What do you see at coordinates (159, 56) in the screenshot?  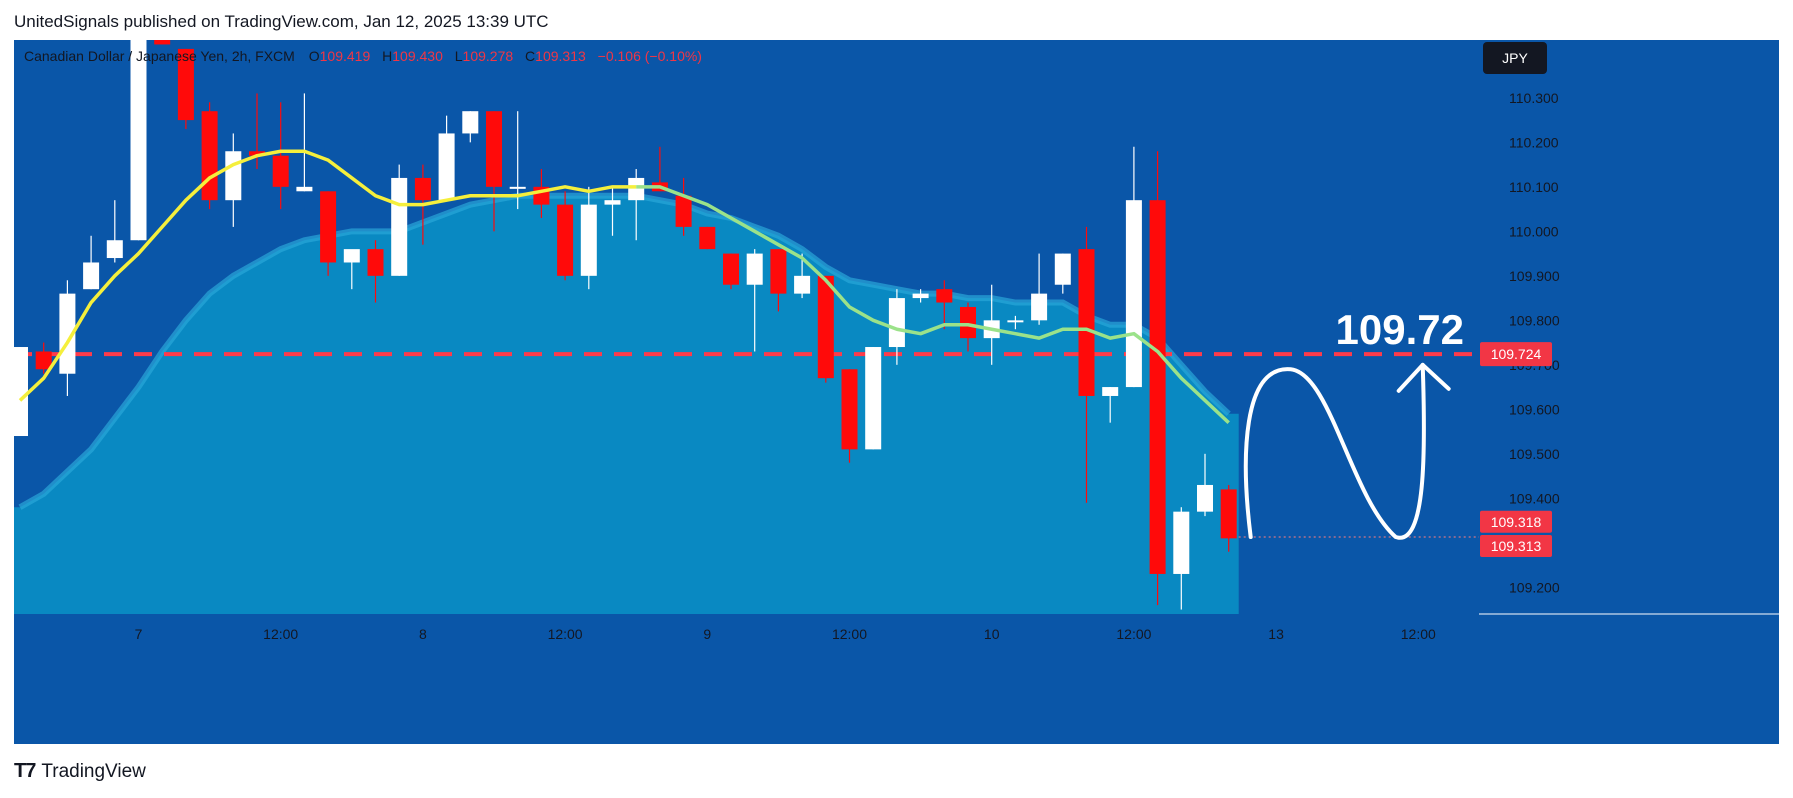 I see `legend-symbol: Canadian Dollar / Japanese Yen, 2h, FXCM` at bounding box center [159, 56].